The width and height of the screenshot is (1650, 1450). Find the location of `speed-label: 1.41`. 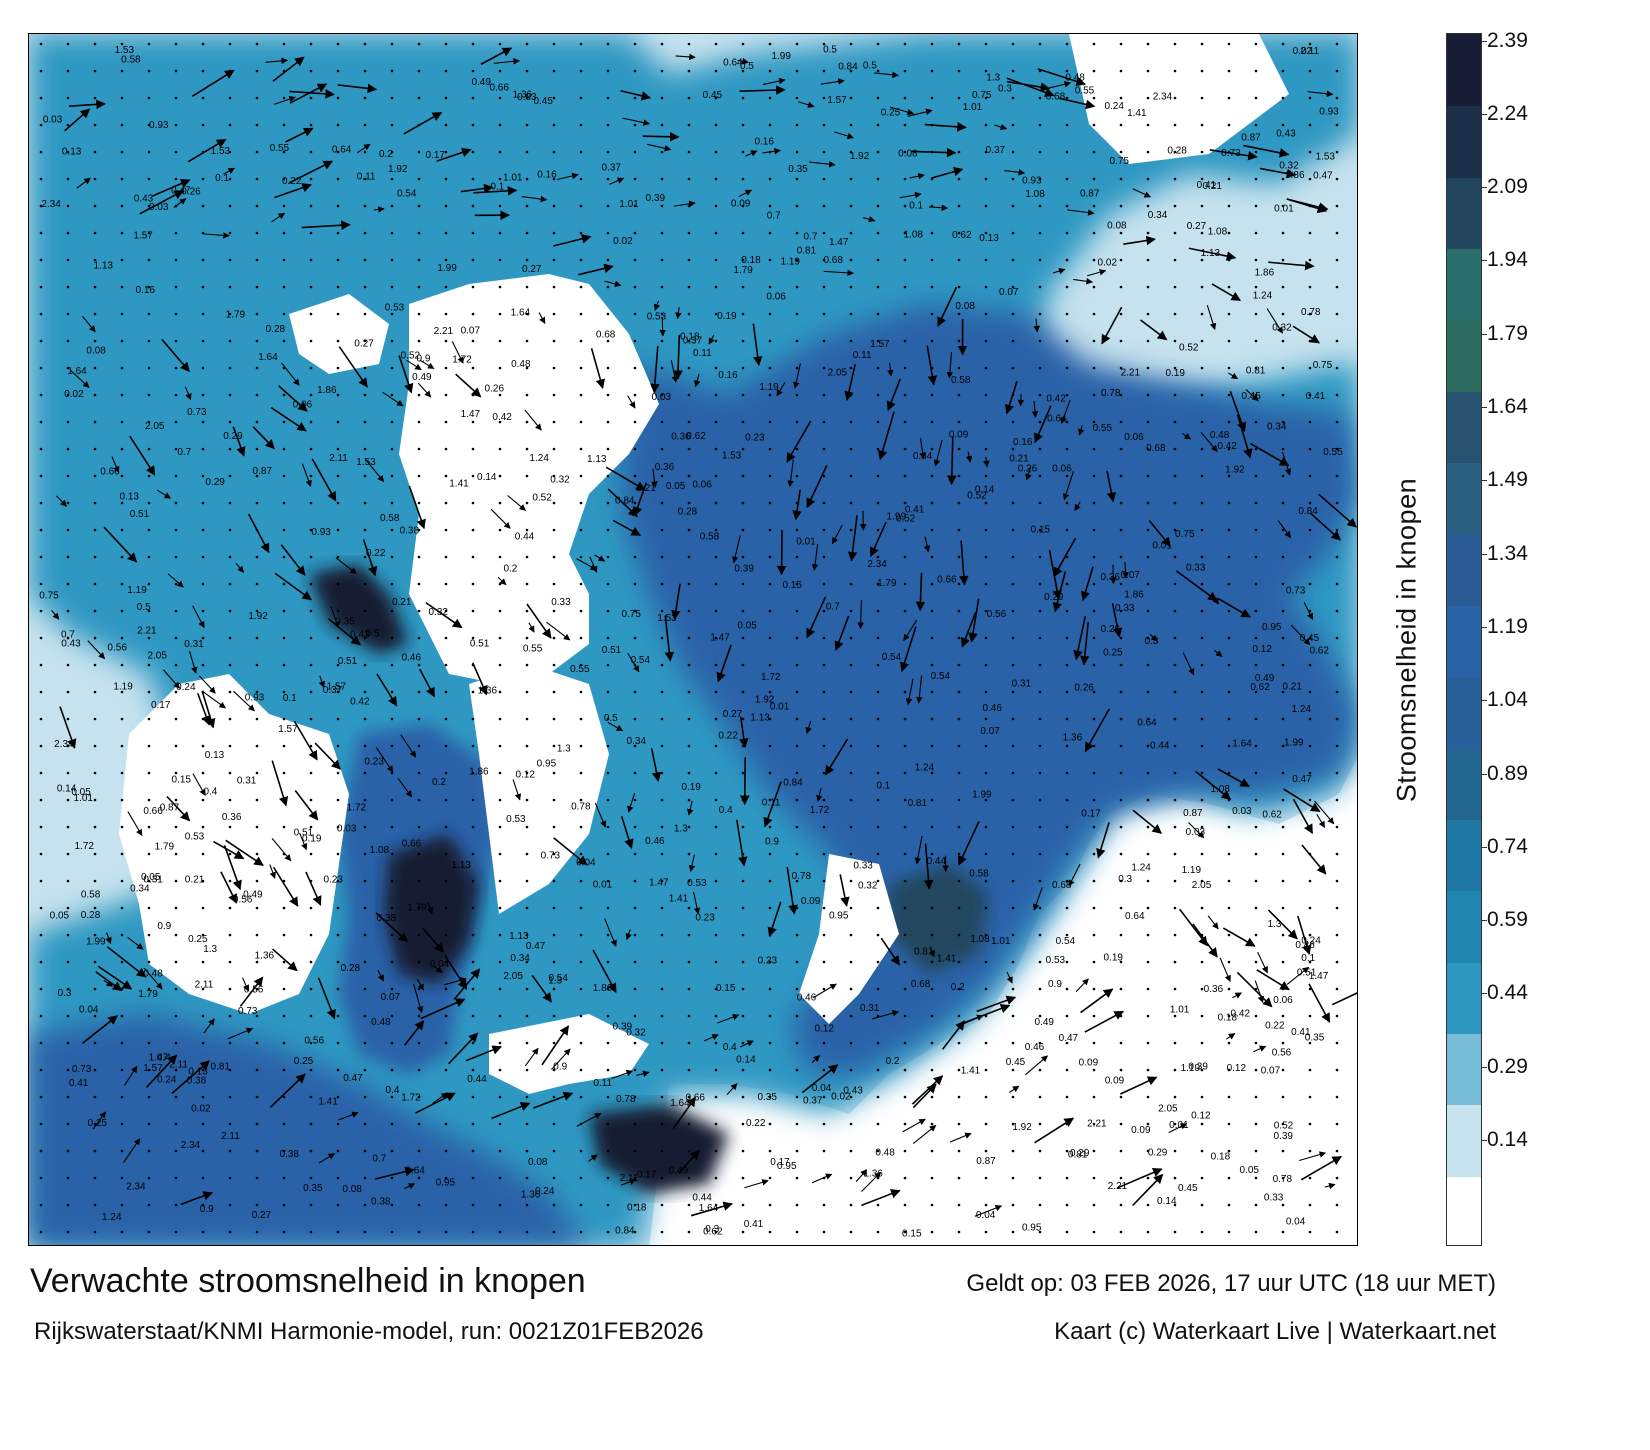

speed-label: 1.41 is located at coordinates (947, 958).